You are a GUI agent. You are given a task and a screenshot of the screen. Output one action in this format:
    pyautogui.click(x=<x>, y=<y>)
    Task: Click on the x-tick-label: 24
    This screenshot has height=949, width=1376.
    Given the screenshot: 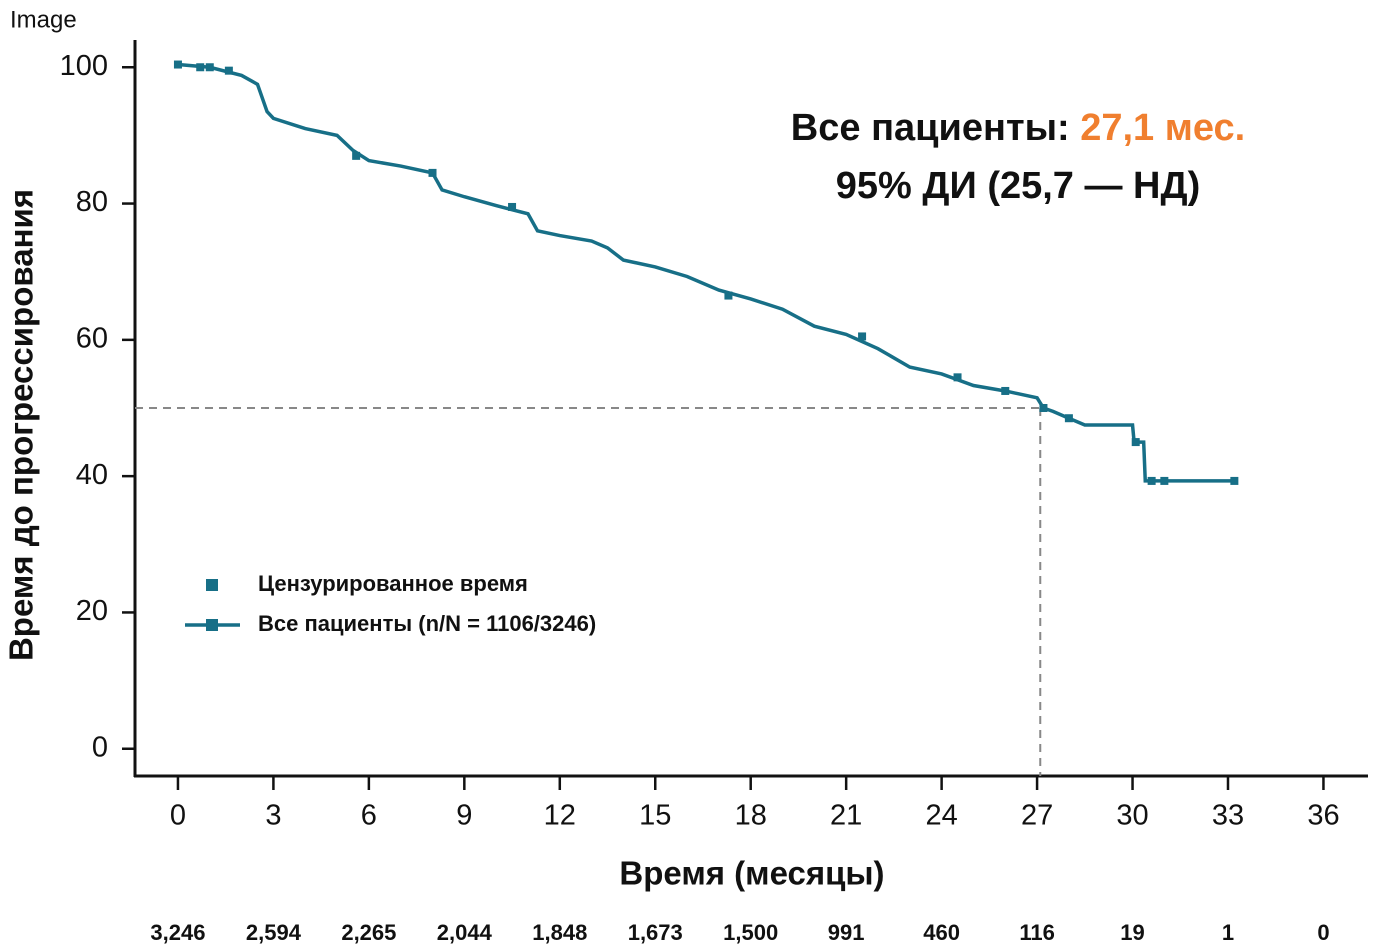 What is the action you would take?
    pyautogui.click(x=941, y=816)
    